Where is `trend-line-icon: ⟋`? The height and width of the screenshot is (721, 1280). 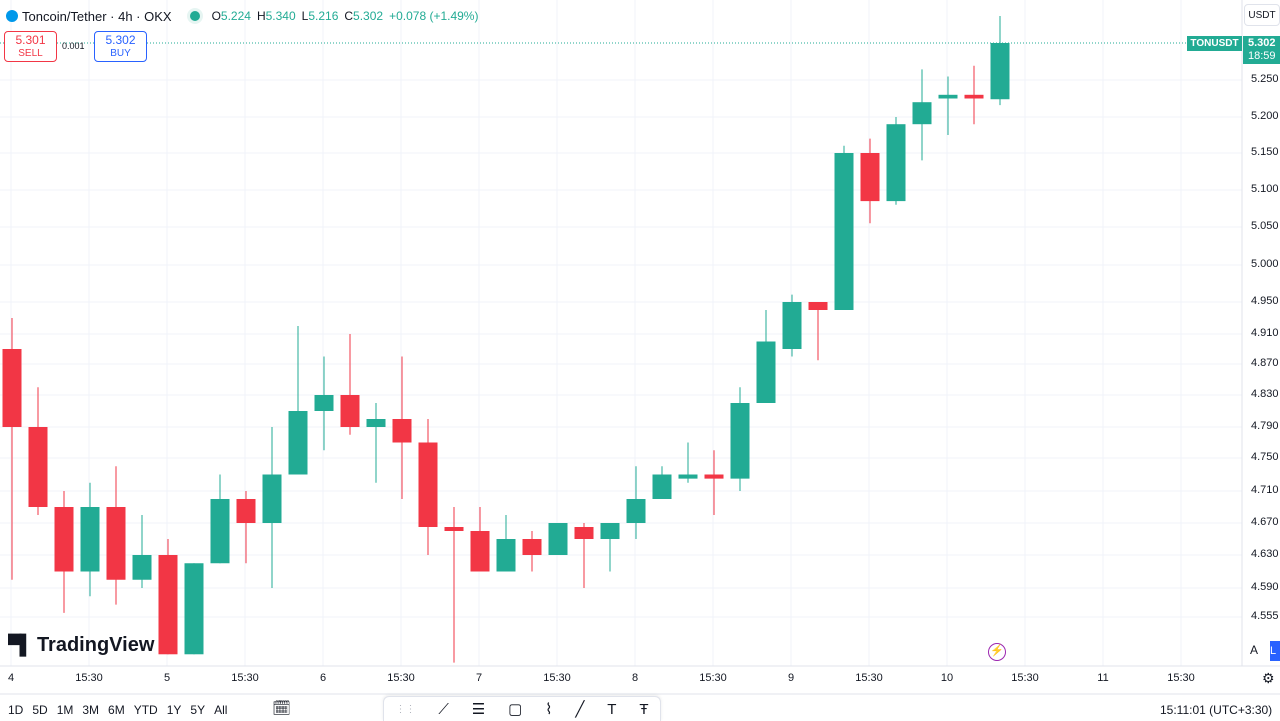 trend-line-icon: ⟋ is located at coordinates (443, 709).